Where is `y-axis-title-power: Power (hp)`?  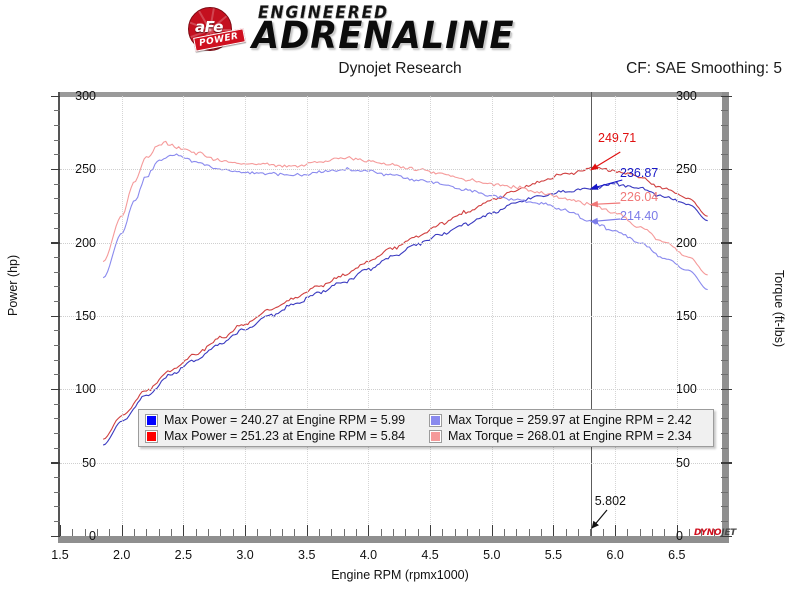
y-axis-title-power: Power (hp) is located at coordinates (13, 285).